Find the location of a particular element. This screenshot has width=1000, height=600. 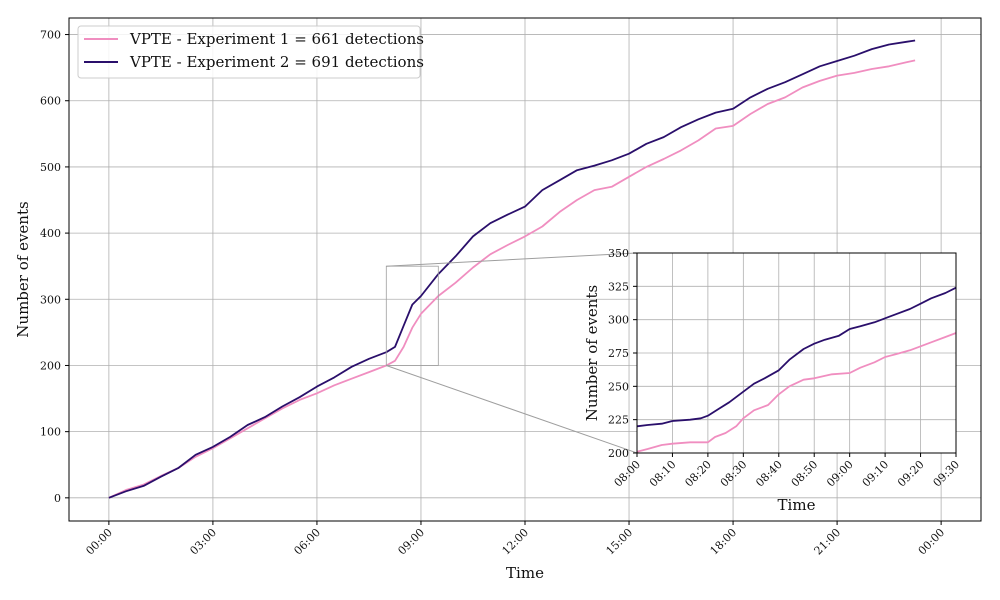

inset-y-tick-label: 325 is located at coordinates (618, 286).